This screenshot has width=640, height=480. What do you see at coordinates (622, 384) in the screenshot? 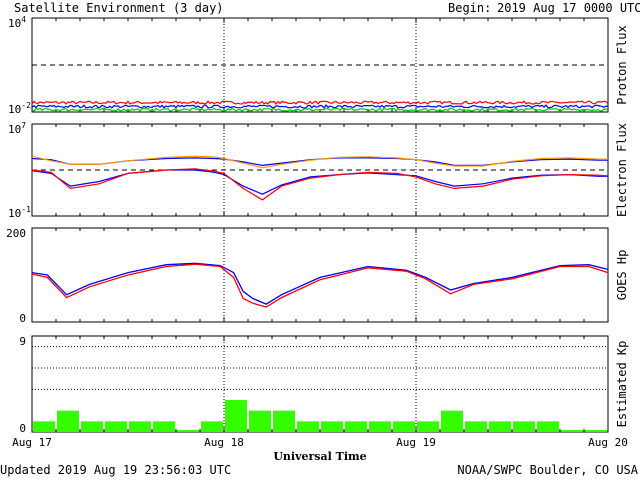
I see `y-axis-label: Estimated Kp` at bounding box center [622, 384].